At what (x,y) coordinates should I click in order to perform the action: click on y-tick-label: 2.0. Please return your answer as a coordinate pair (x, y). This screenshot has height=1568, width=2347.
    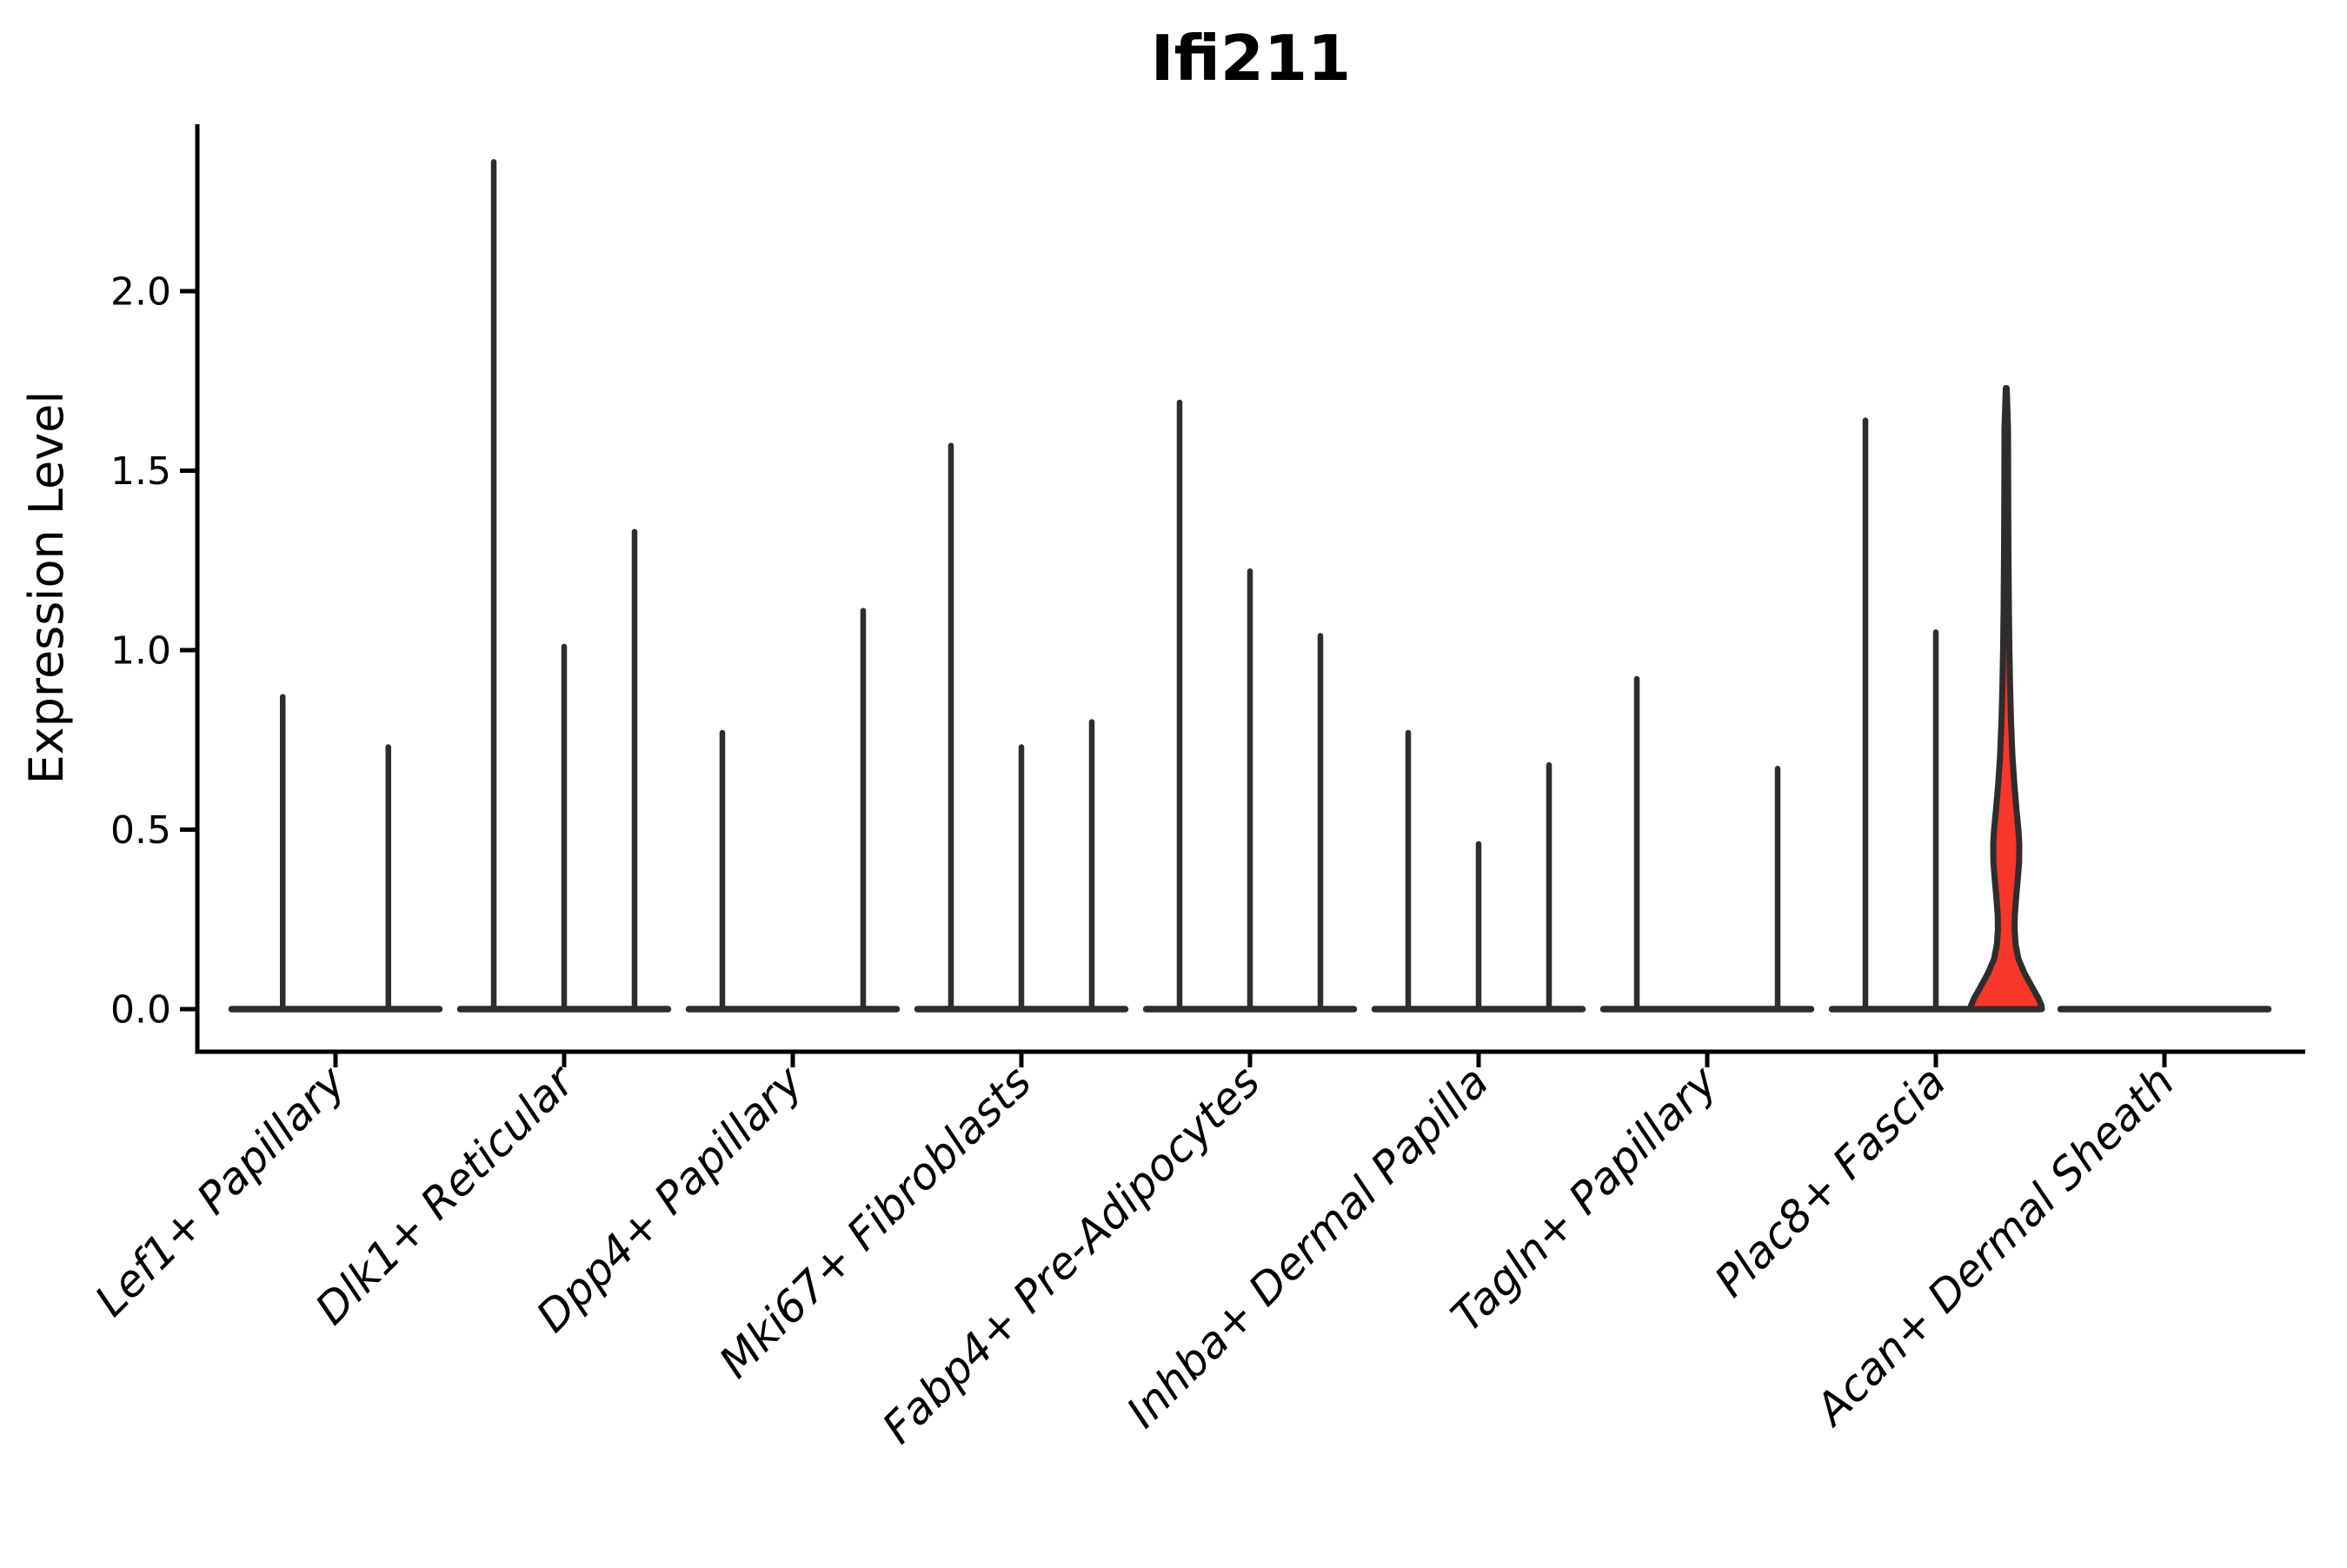
    Looking at the image, I should click on (141, 291).